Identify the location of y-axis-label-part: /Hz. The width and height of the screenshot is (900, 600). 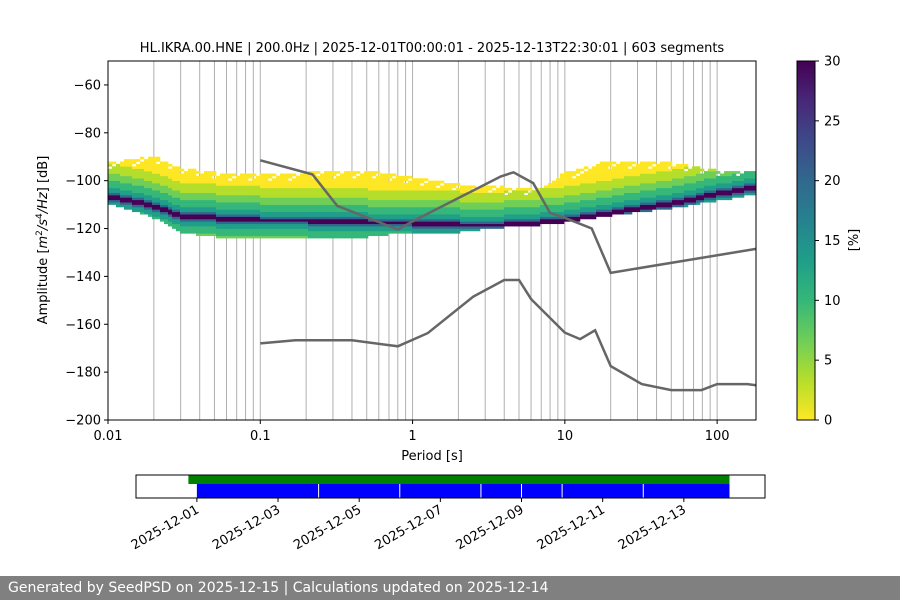
(43, 202).